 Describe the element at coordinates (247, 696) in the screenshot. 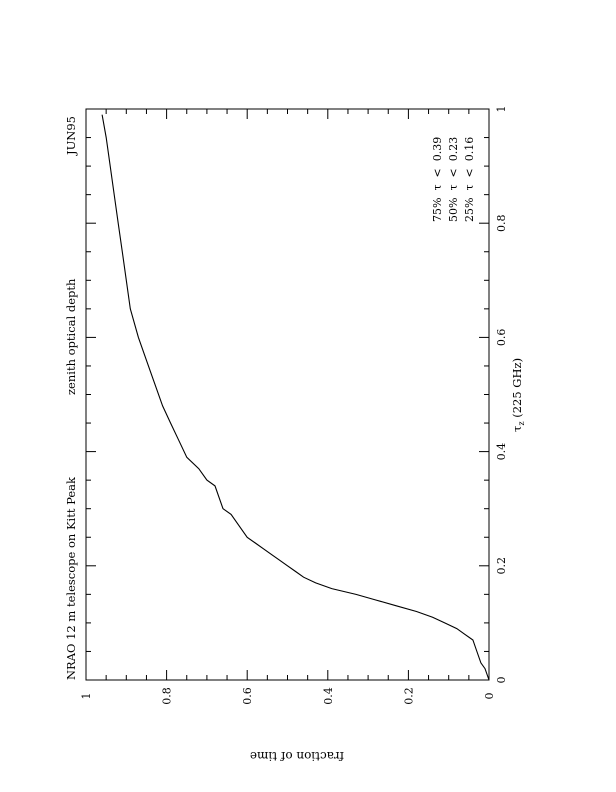

I see `y-tick-label: 0.6` at that location.